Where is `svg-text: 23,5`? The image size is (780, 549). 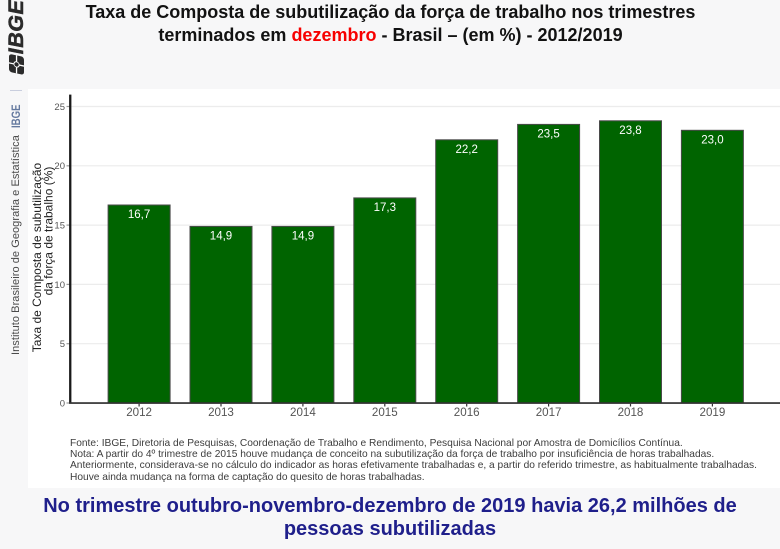
svg-text: 23,5 is located at coordinates (548, 134).